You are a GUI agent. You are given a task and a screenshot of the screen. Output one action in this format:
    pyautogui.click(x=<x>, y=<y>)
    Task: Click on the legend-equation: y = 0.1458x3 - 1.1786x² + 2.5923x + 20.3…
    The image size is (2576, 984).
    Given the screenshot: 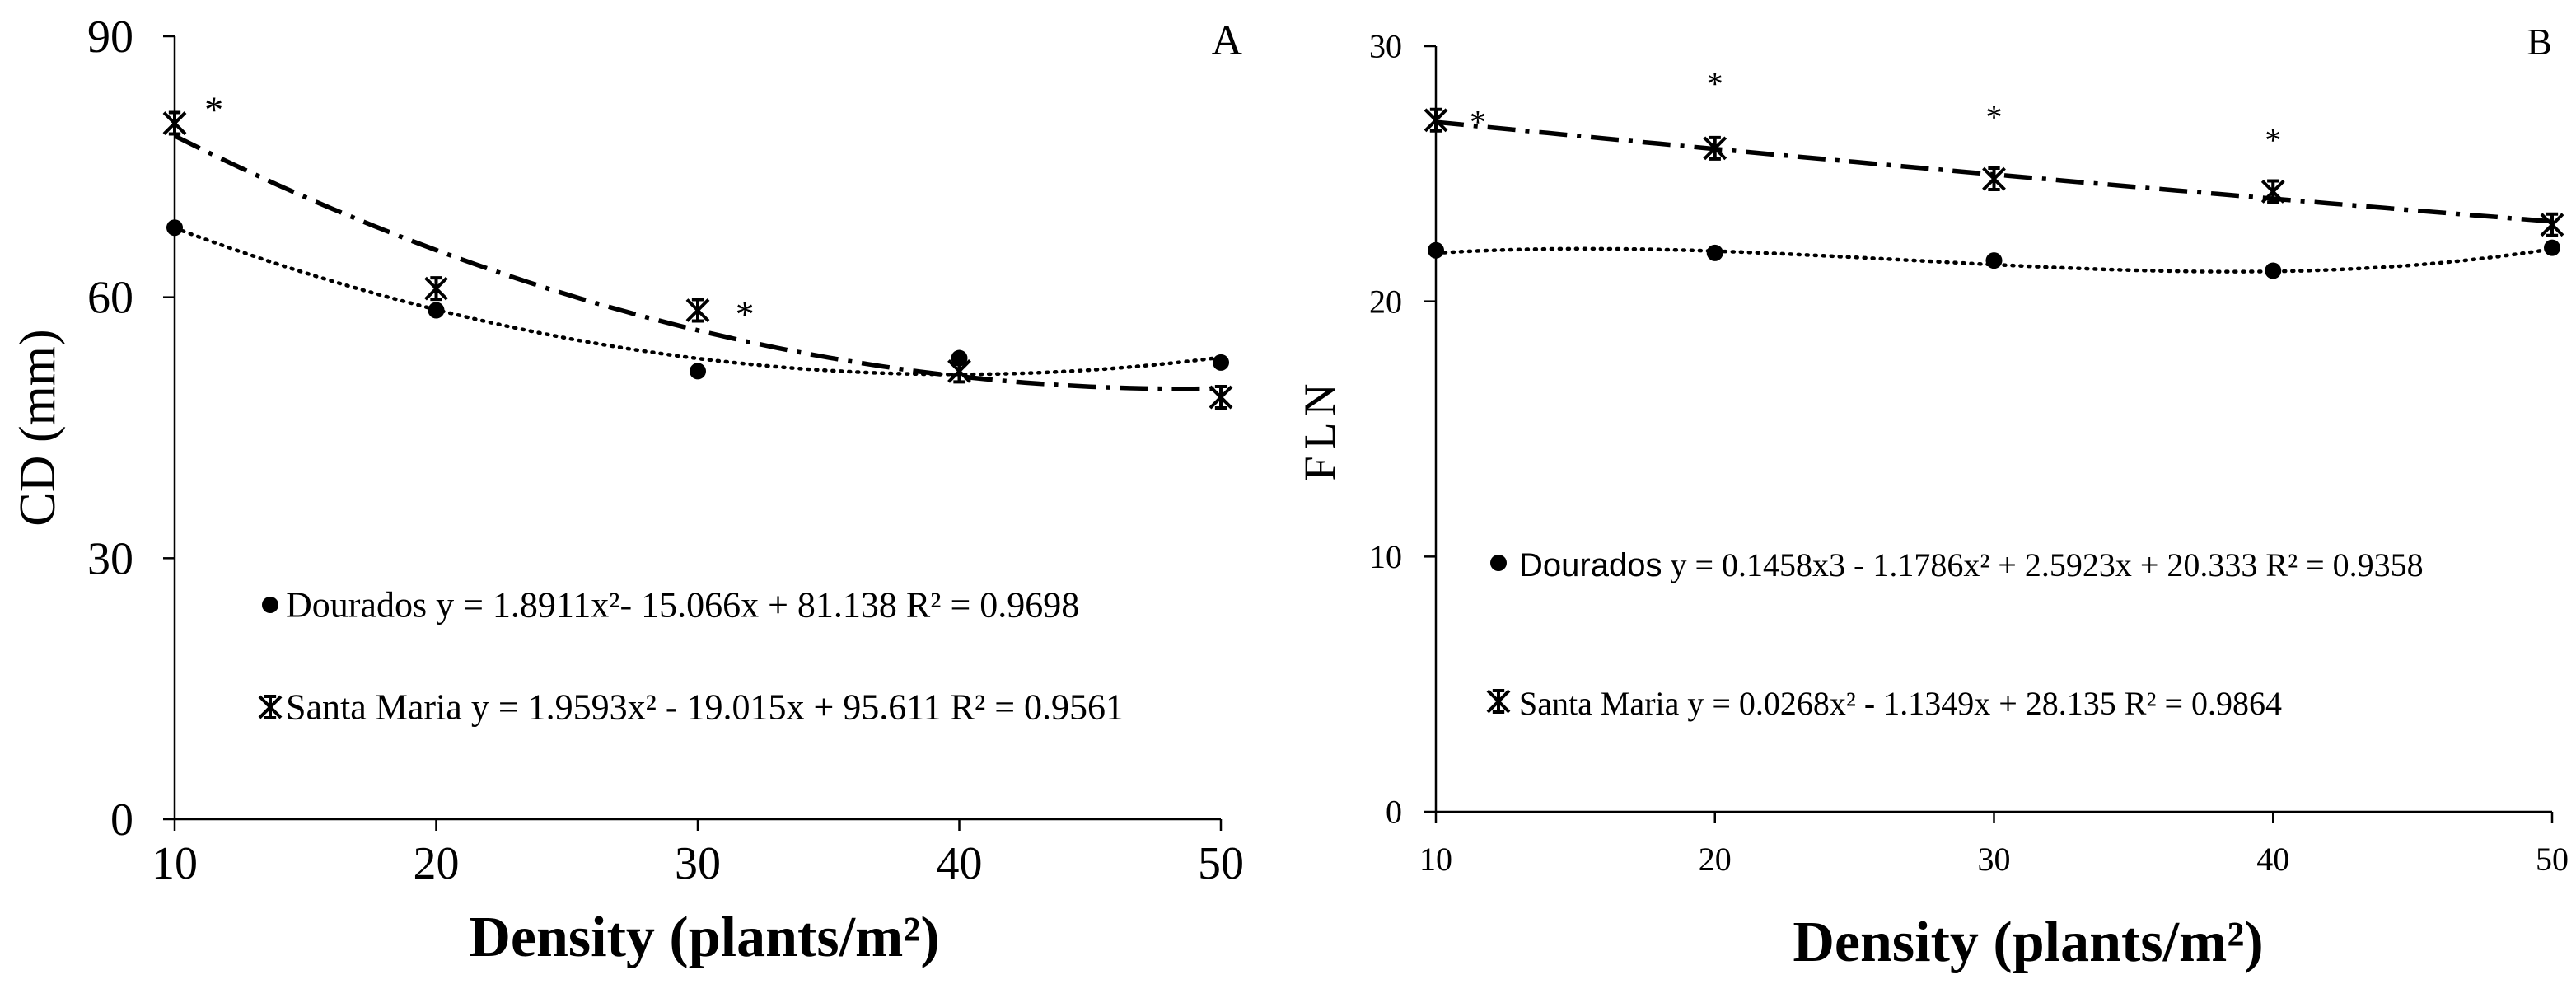 What is the action you would take?
    pyautogui.click(x=2046, y=564)
    